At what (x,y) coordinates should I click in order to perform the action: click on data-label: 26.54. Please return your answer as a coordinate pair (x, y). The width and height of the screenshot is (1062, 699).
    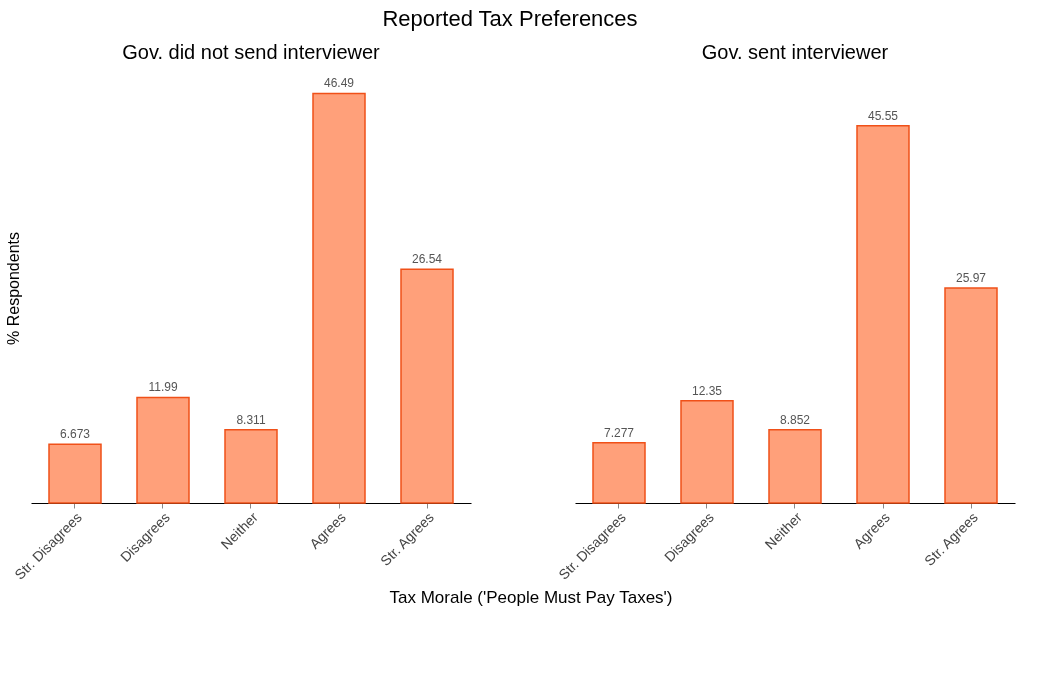
    Looking at the image, I should click on (427, 259).